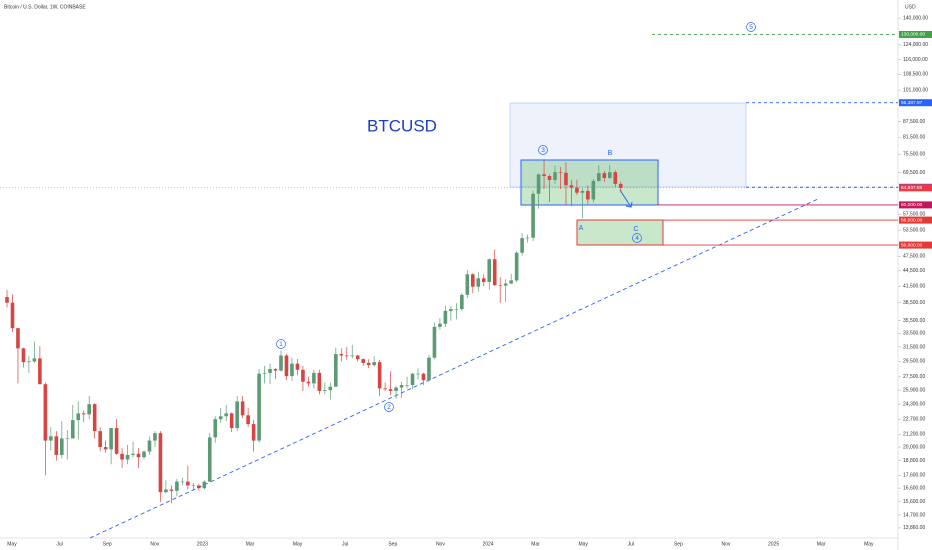 The width and height of the screenshot is (932, 550). Describe the element at coordinates (914, 515) in the screenshot. I see `y-tick-label: 14,700.00` at that location.